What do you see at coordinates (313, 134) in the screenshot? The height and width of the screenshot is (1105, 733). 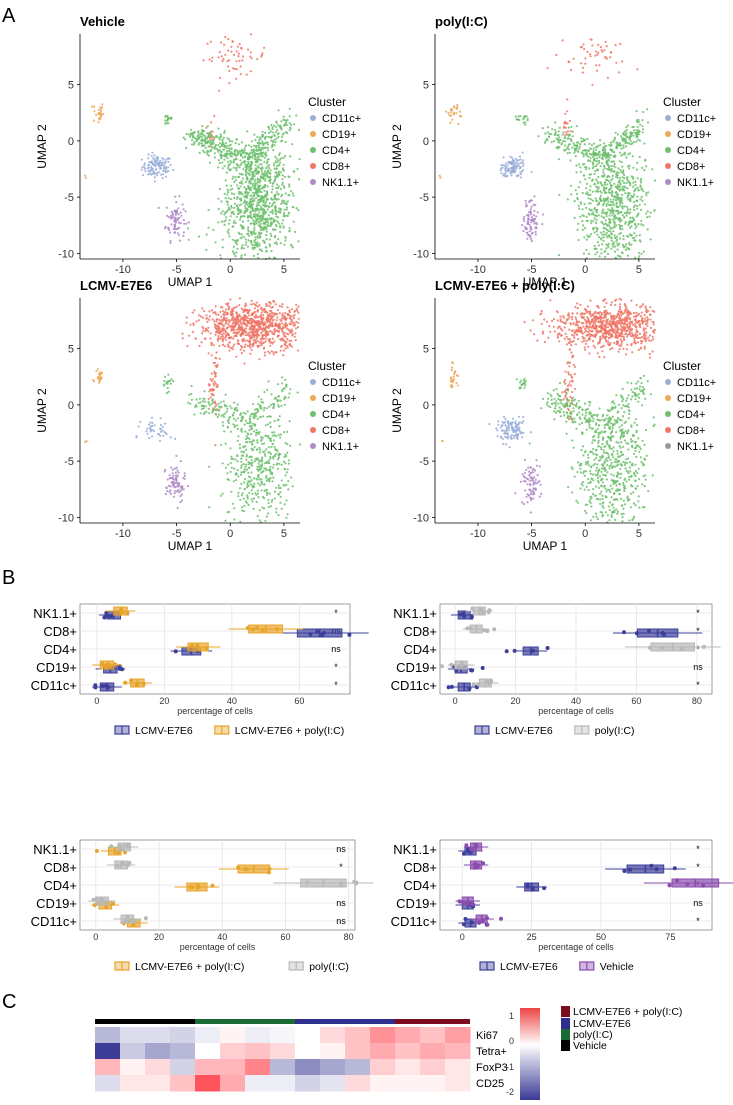 I see `legend-swatch` at bounding box center [313, 134].